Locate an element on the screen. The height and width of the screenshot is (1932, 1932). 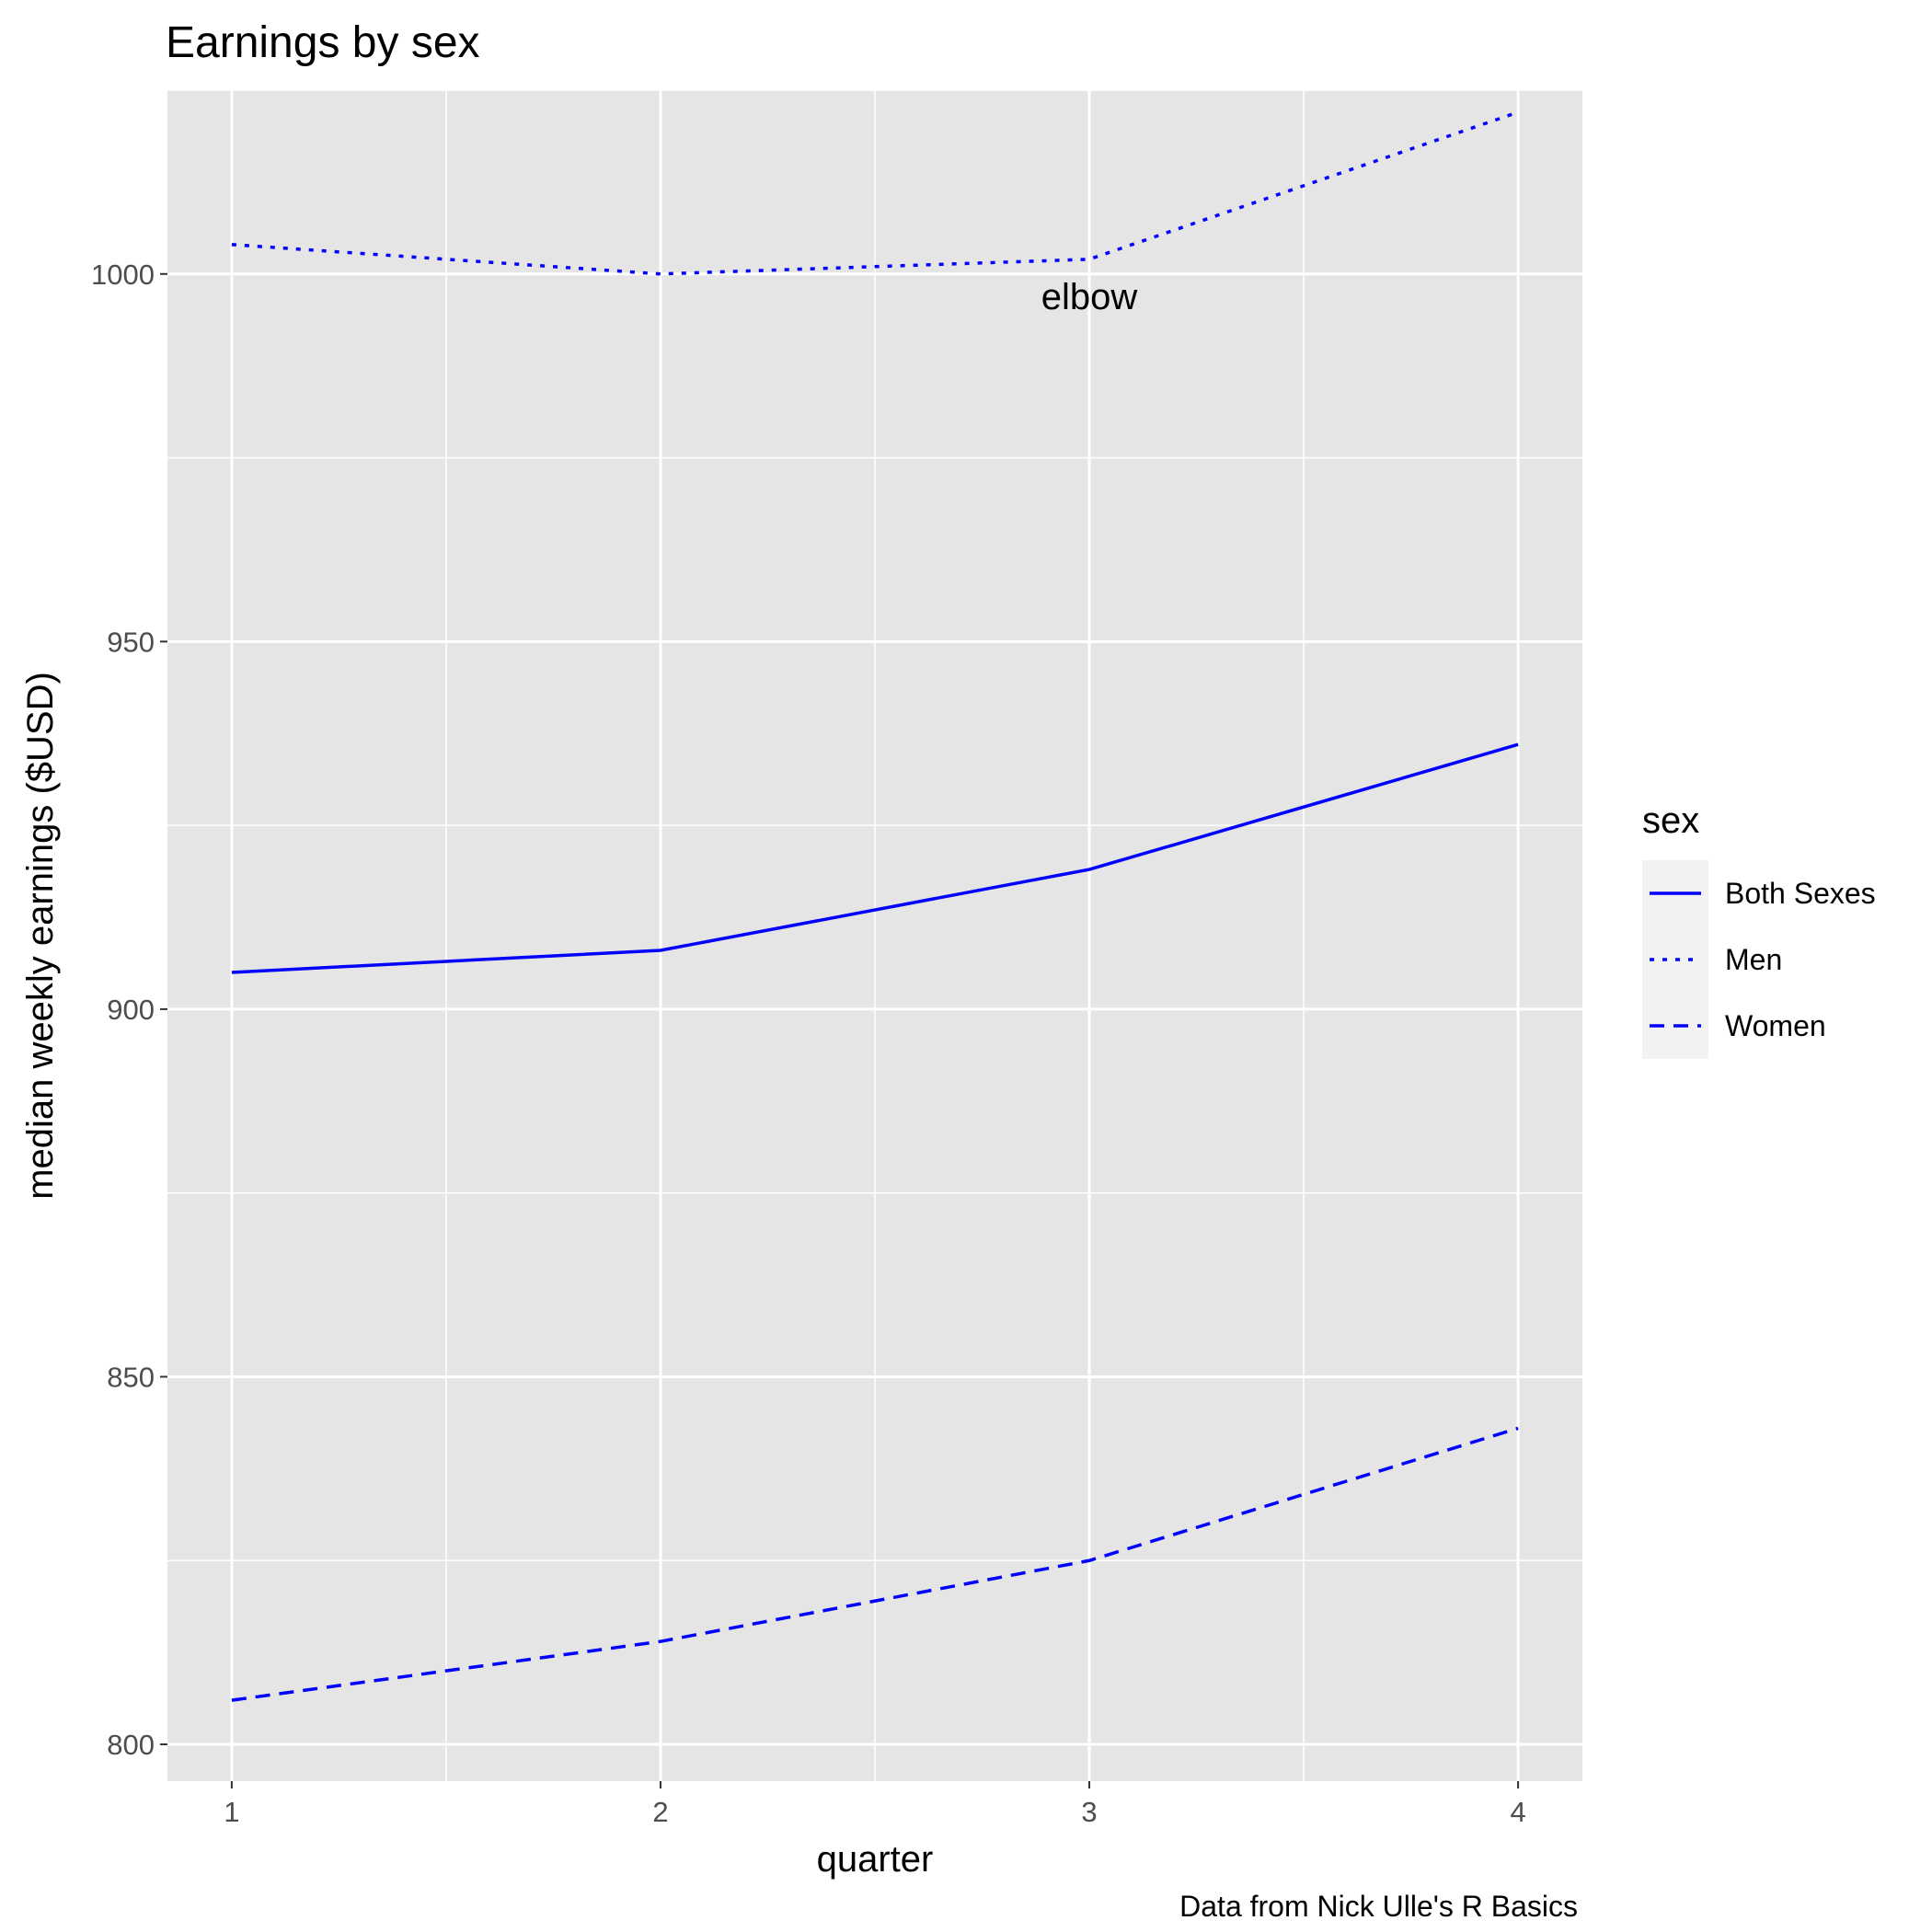
y-axis-title: median weekly earnings ($USD) is located at coordinates (40, 936).